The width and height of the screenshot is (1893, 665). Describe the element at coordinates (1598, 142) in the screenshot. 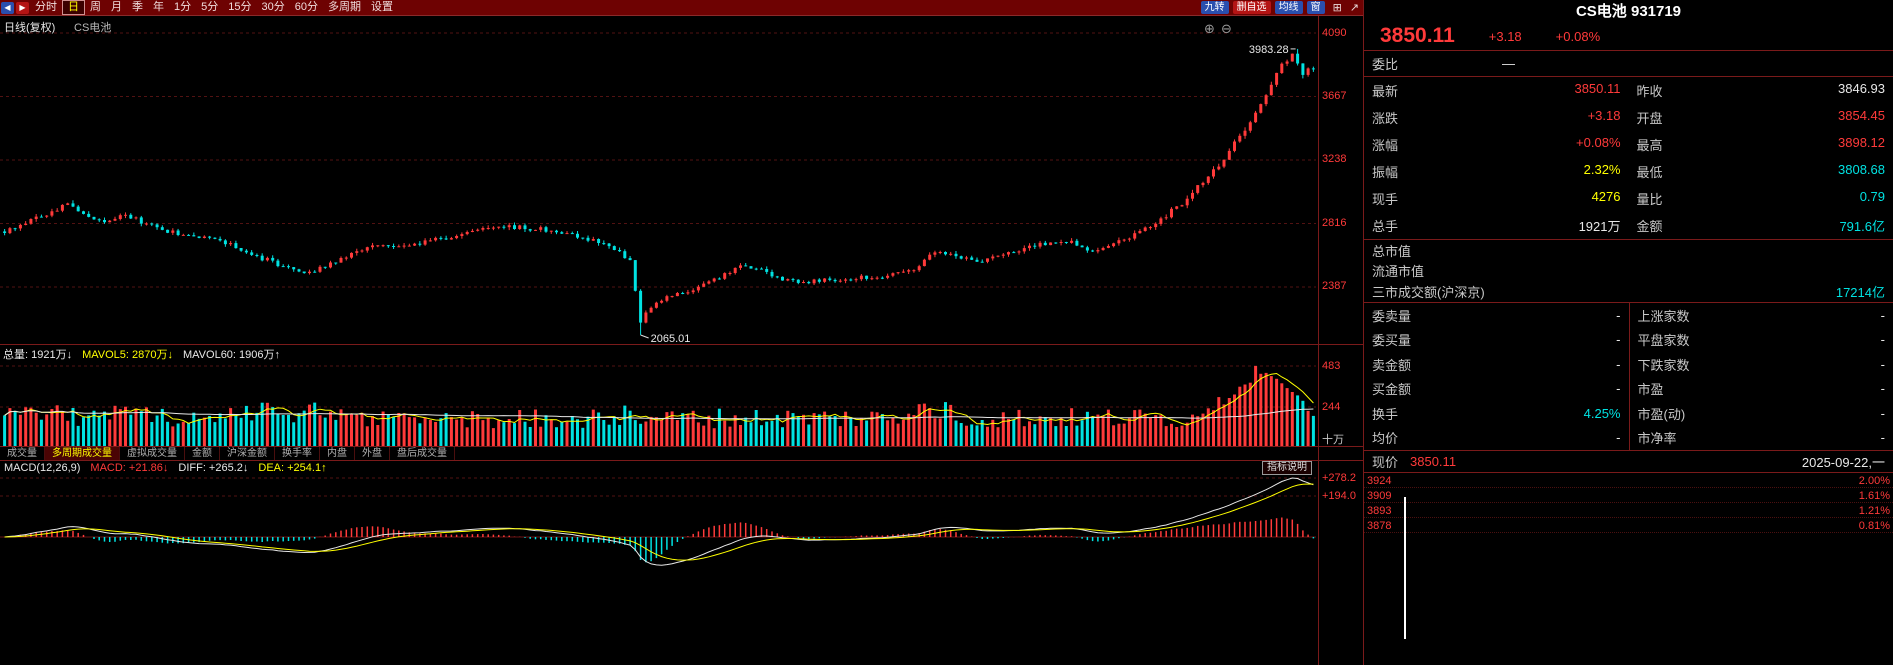

I see `field-value: +0.08%` at that location.